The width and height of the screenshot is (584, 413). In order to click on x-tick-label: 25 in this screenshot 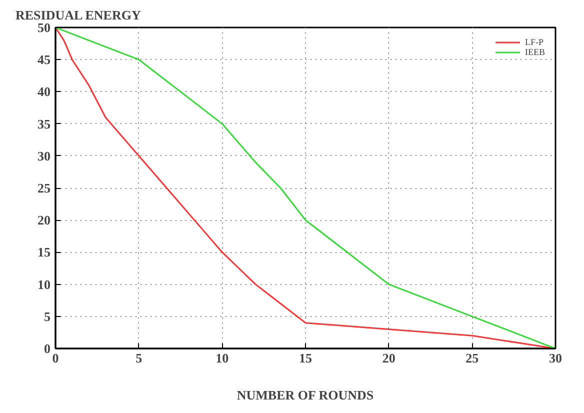, I will do `click(473, 358)`.